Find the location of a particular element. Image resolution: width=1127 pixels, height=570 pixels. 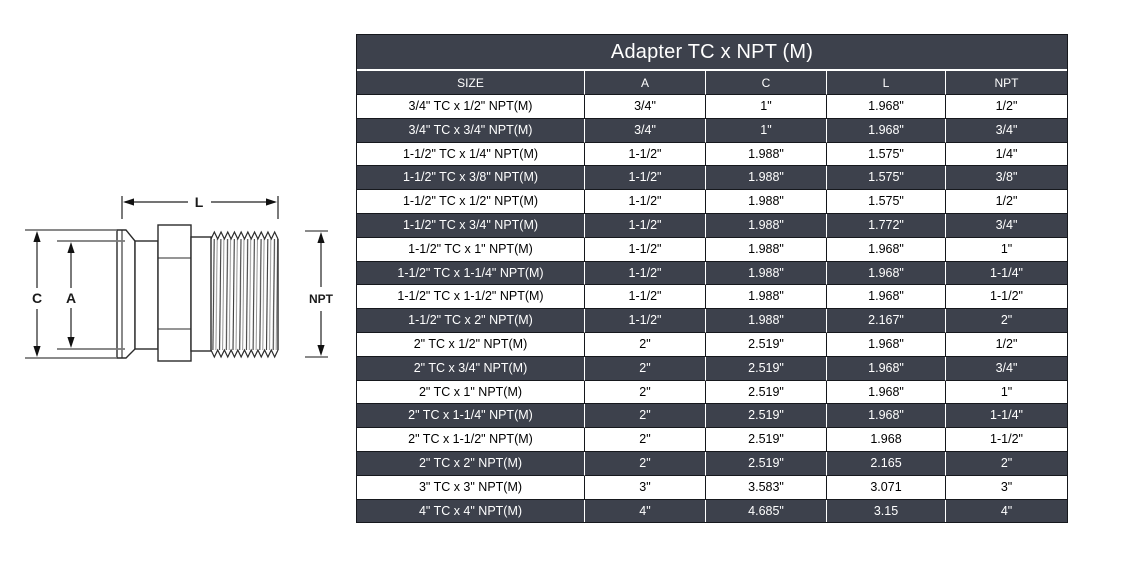

tc-flange is located at coordinates (126, 294).